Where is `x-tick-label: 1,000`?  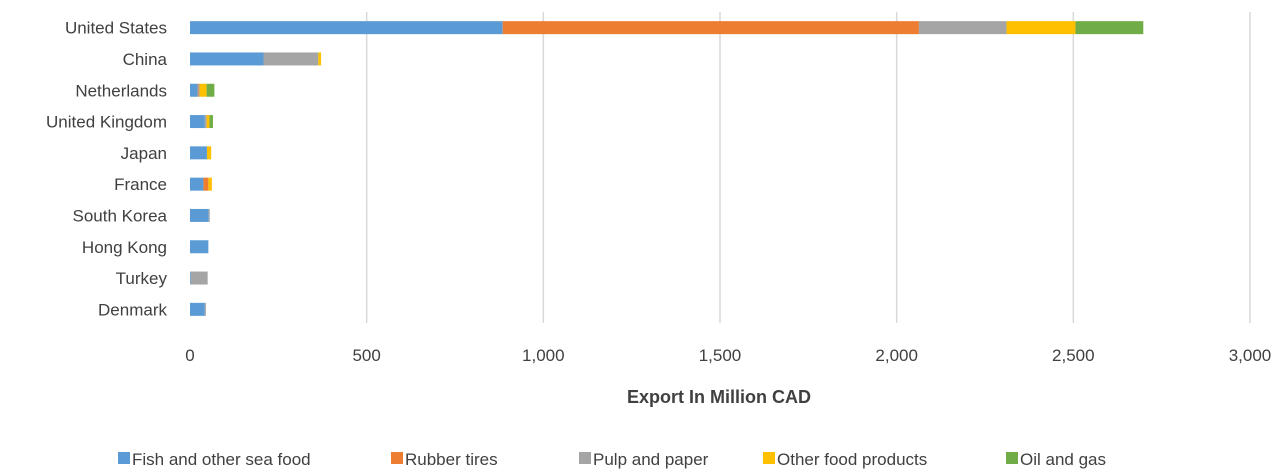 x-tick-label: 1,000 is located at coordinates (543, 355).